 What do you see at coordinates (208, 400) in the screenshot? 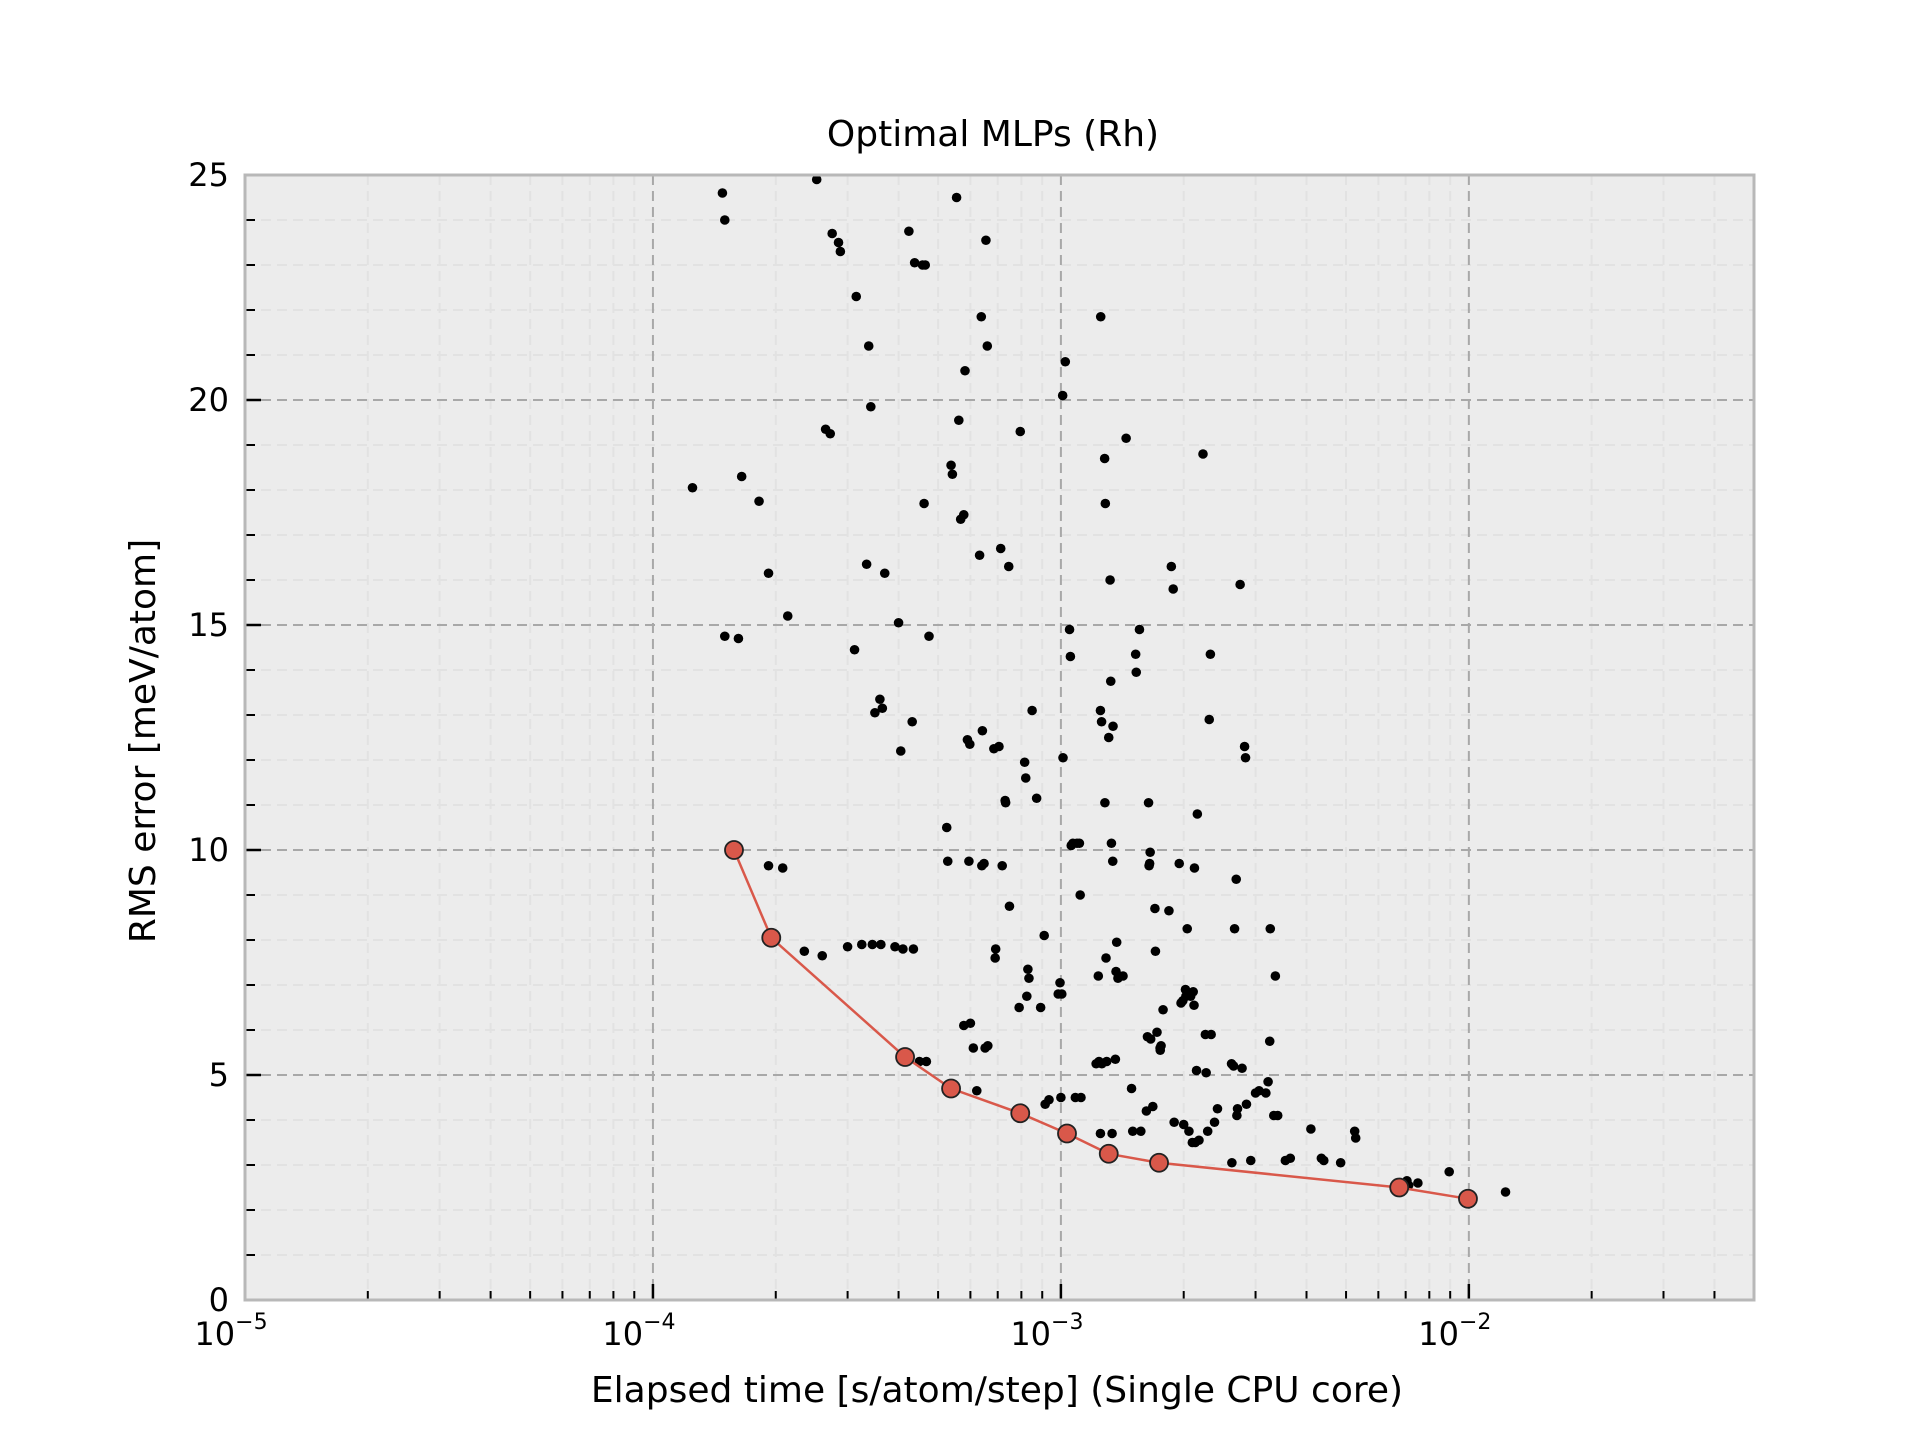
I see `y-tick-label: 20` at bounding box center [208, 400].